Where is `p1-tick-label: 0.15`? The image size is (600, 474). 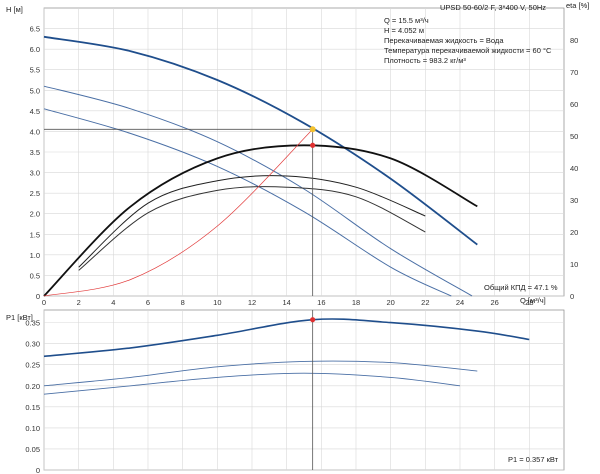 p1-tick-label: 0.15 is located at coordinates (32, 407).